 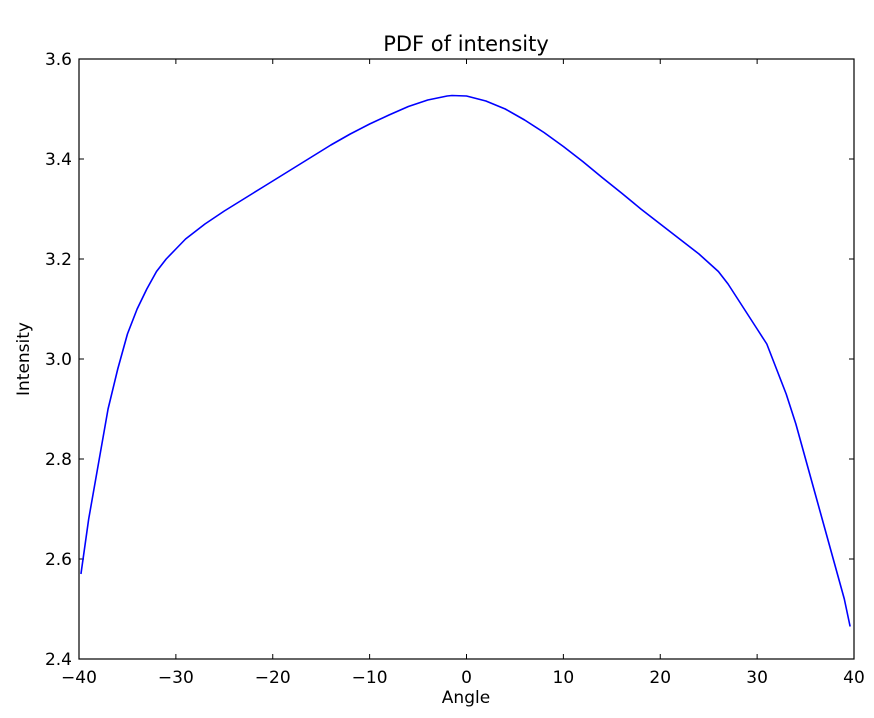 What do you see at coordinates (58, 260) in the screenshot?
I see `y-tick-label: 3.2` at bounding box center [58, 260].